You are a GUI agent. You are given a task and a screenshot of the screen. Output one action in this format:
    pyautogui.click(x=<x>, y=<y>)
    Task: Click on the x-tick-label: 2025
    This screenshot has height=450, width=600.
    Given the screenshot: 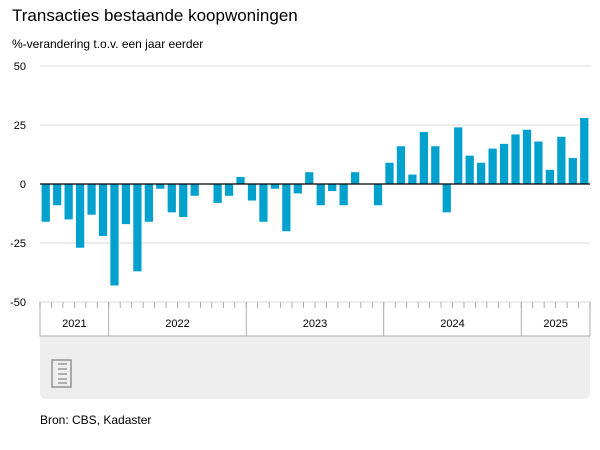 What is the action you would take?
    pyautogui.click(x=555, y=324)
    